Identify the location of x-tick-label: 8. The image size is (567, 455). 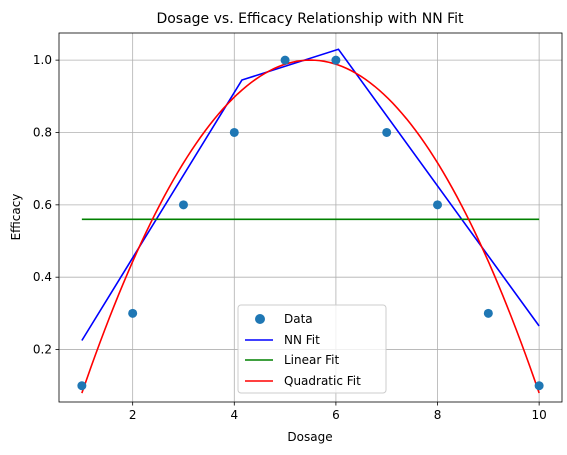
(438, 415).